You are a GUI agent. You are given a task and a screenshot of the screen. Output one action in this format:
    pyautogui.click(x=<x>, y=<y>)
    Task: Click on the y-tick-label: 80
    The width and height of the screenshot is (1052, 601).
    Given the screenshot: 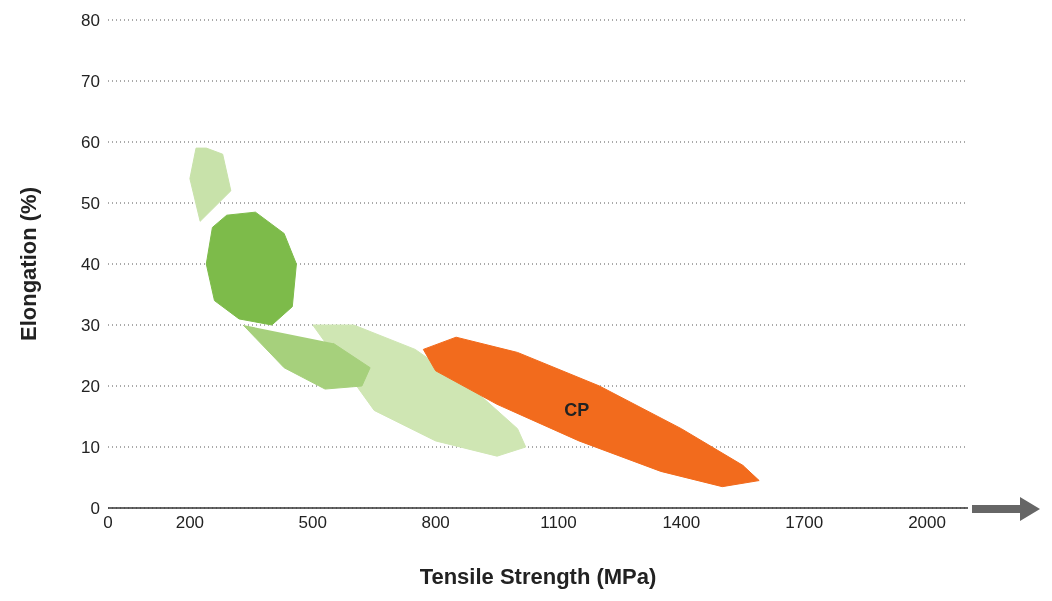 What is the action you would take?
    pyautogui.click(x=90, y=21)
    